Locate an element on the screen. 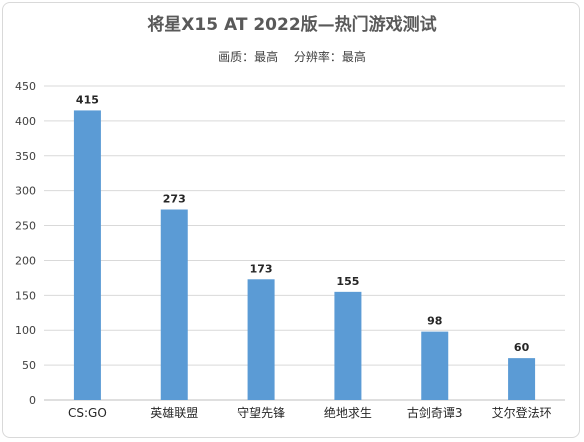 This screenshot has height=442, width=584. chart-subtitle: 画质：最高 分辨率：最高 is located at coordinates (292, 56).